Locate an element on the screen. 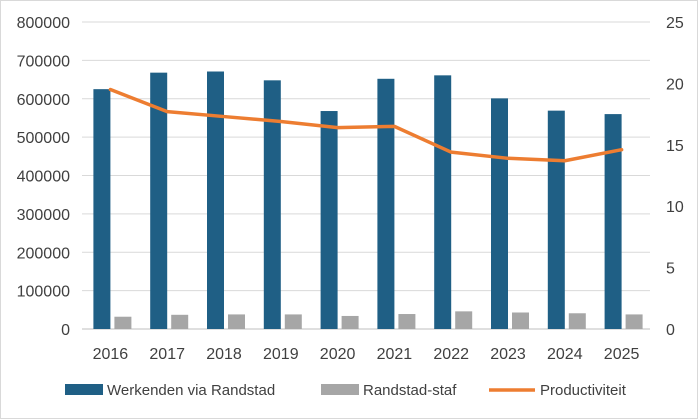 The width and height of the screenshot is (698, 419). x-tick-label: 2025 is located at coordinates (622, 354).